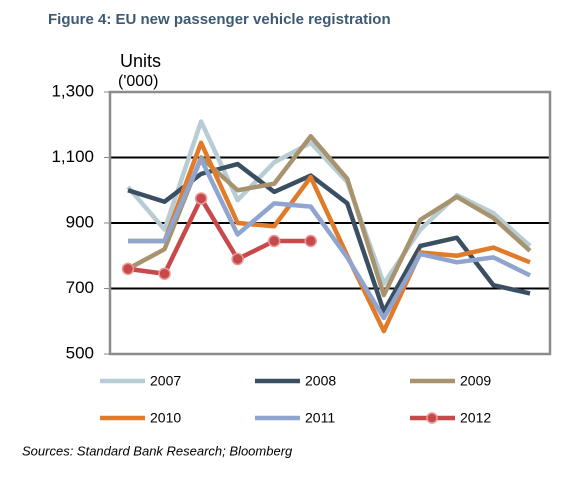 The width and height of the screenshot is (580, 477). Describe the element at coordinates (432, 418) in the screenshot. I see `legend-marker` at that location.